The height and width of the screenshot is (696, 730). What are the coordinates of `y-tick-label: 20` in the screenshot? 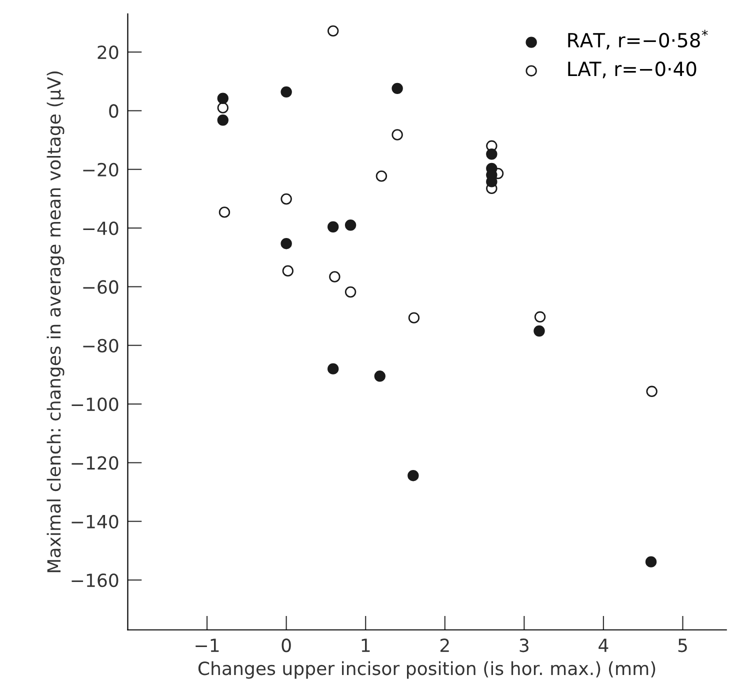 It's located at (108, 53).